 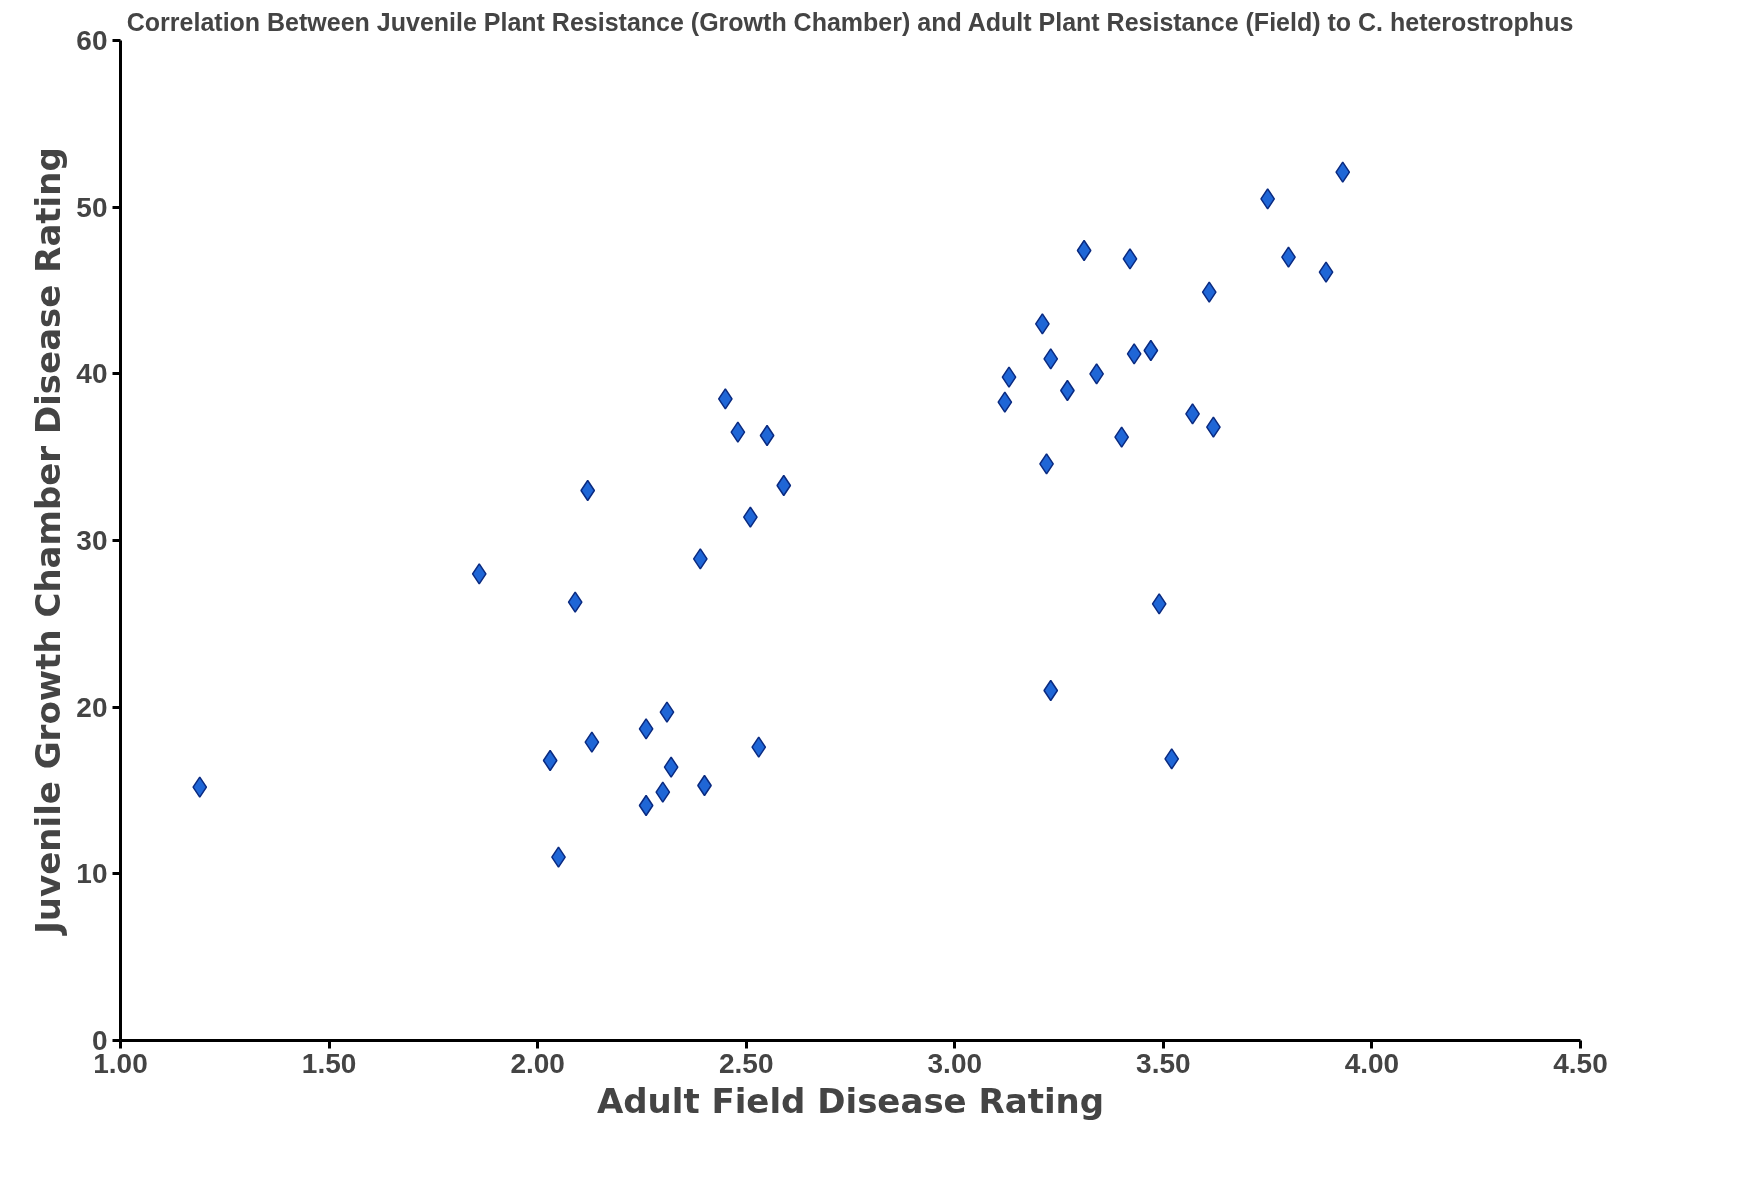 What do you see at coordinates (955, 1063) in the screenshot?
I see `x-tick-label: 3.00` at bounding box center [955, 1063].